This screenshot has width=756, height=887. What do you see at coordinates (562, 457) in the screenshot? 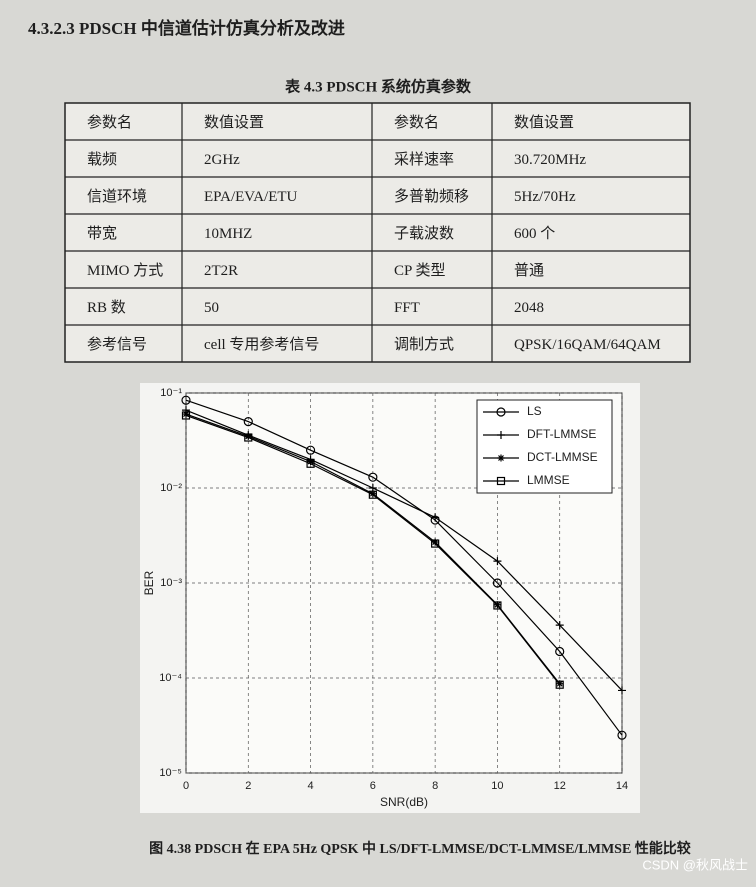
I see `legend-label: DCT-LMMSE` at bounding box center [562, 457].